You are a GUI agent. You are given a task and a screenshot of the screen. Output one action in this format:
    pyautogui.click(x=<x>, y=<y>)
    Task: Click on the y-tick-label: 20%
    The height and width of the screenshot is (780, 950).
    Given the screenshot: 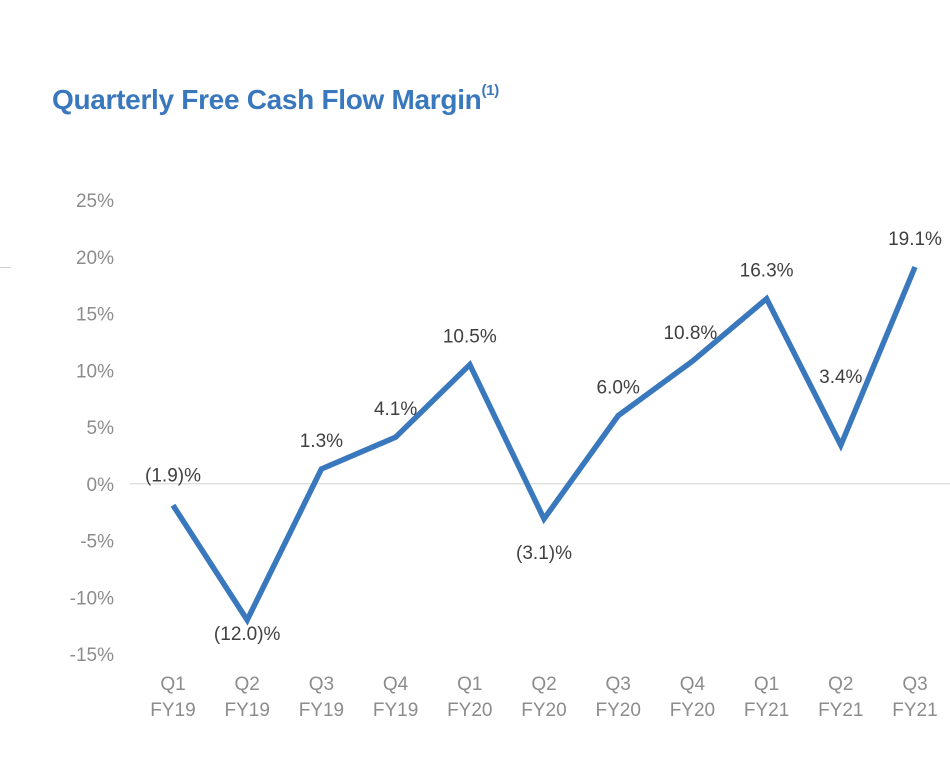 What is the action you would take?
    pyautogui.click(x=95, y=258)
    